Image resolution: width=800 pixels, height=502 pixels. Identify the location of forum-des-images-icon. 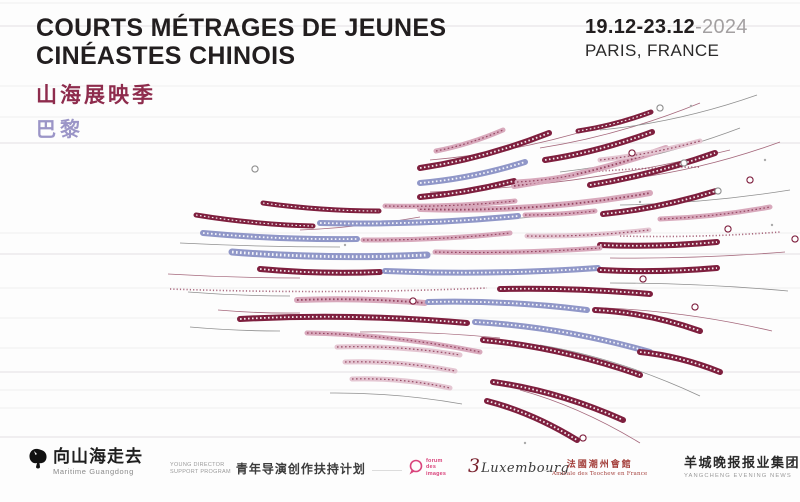
(416, 467).